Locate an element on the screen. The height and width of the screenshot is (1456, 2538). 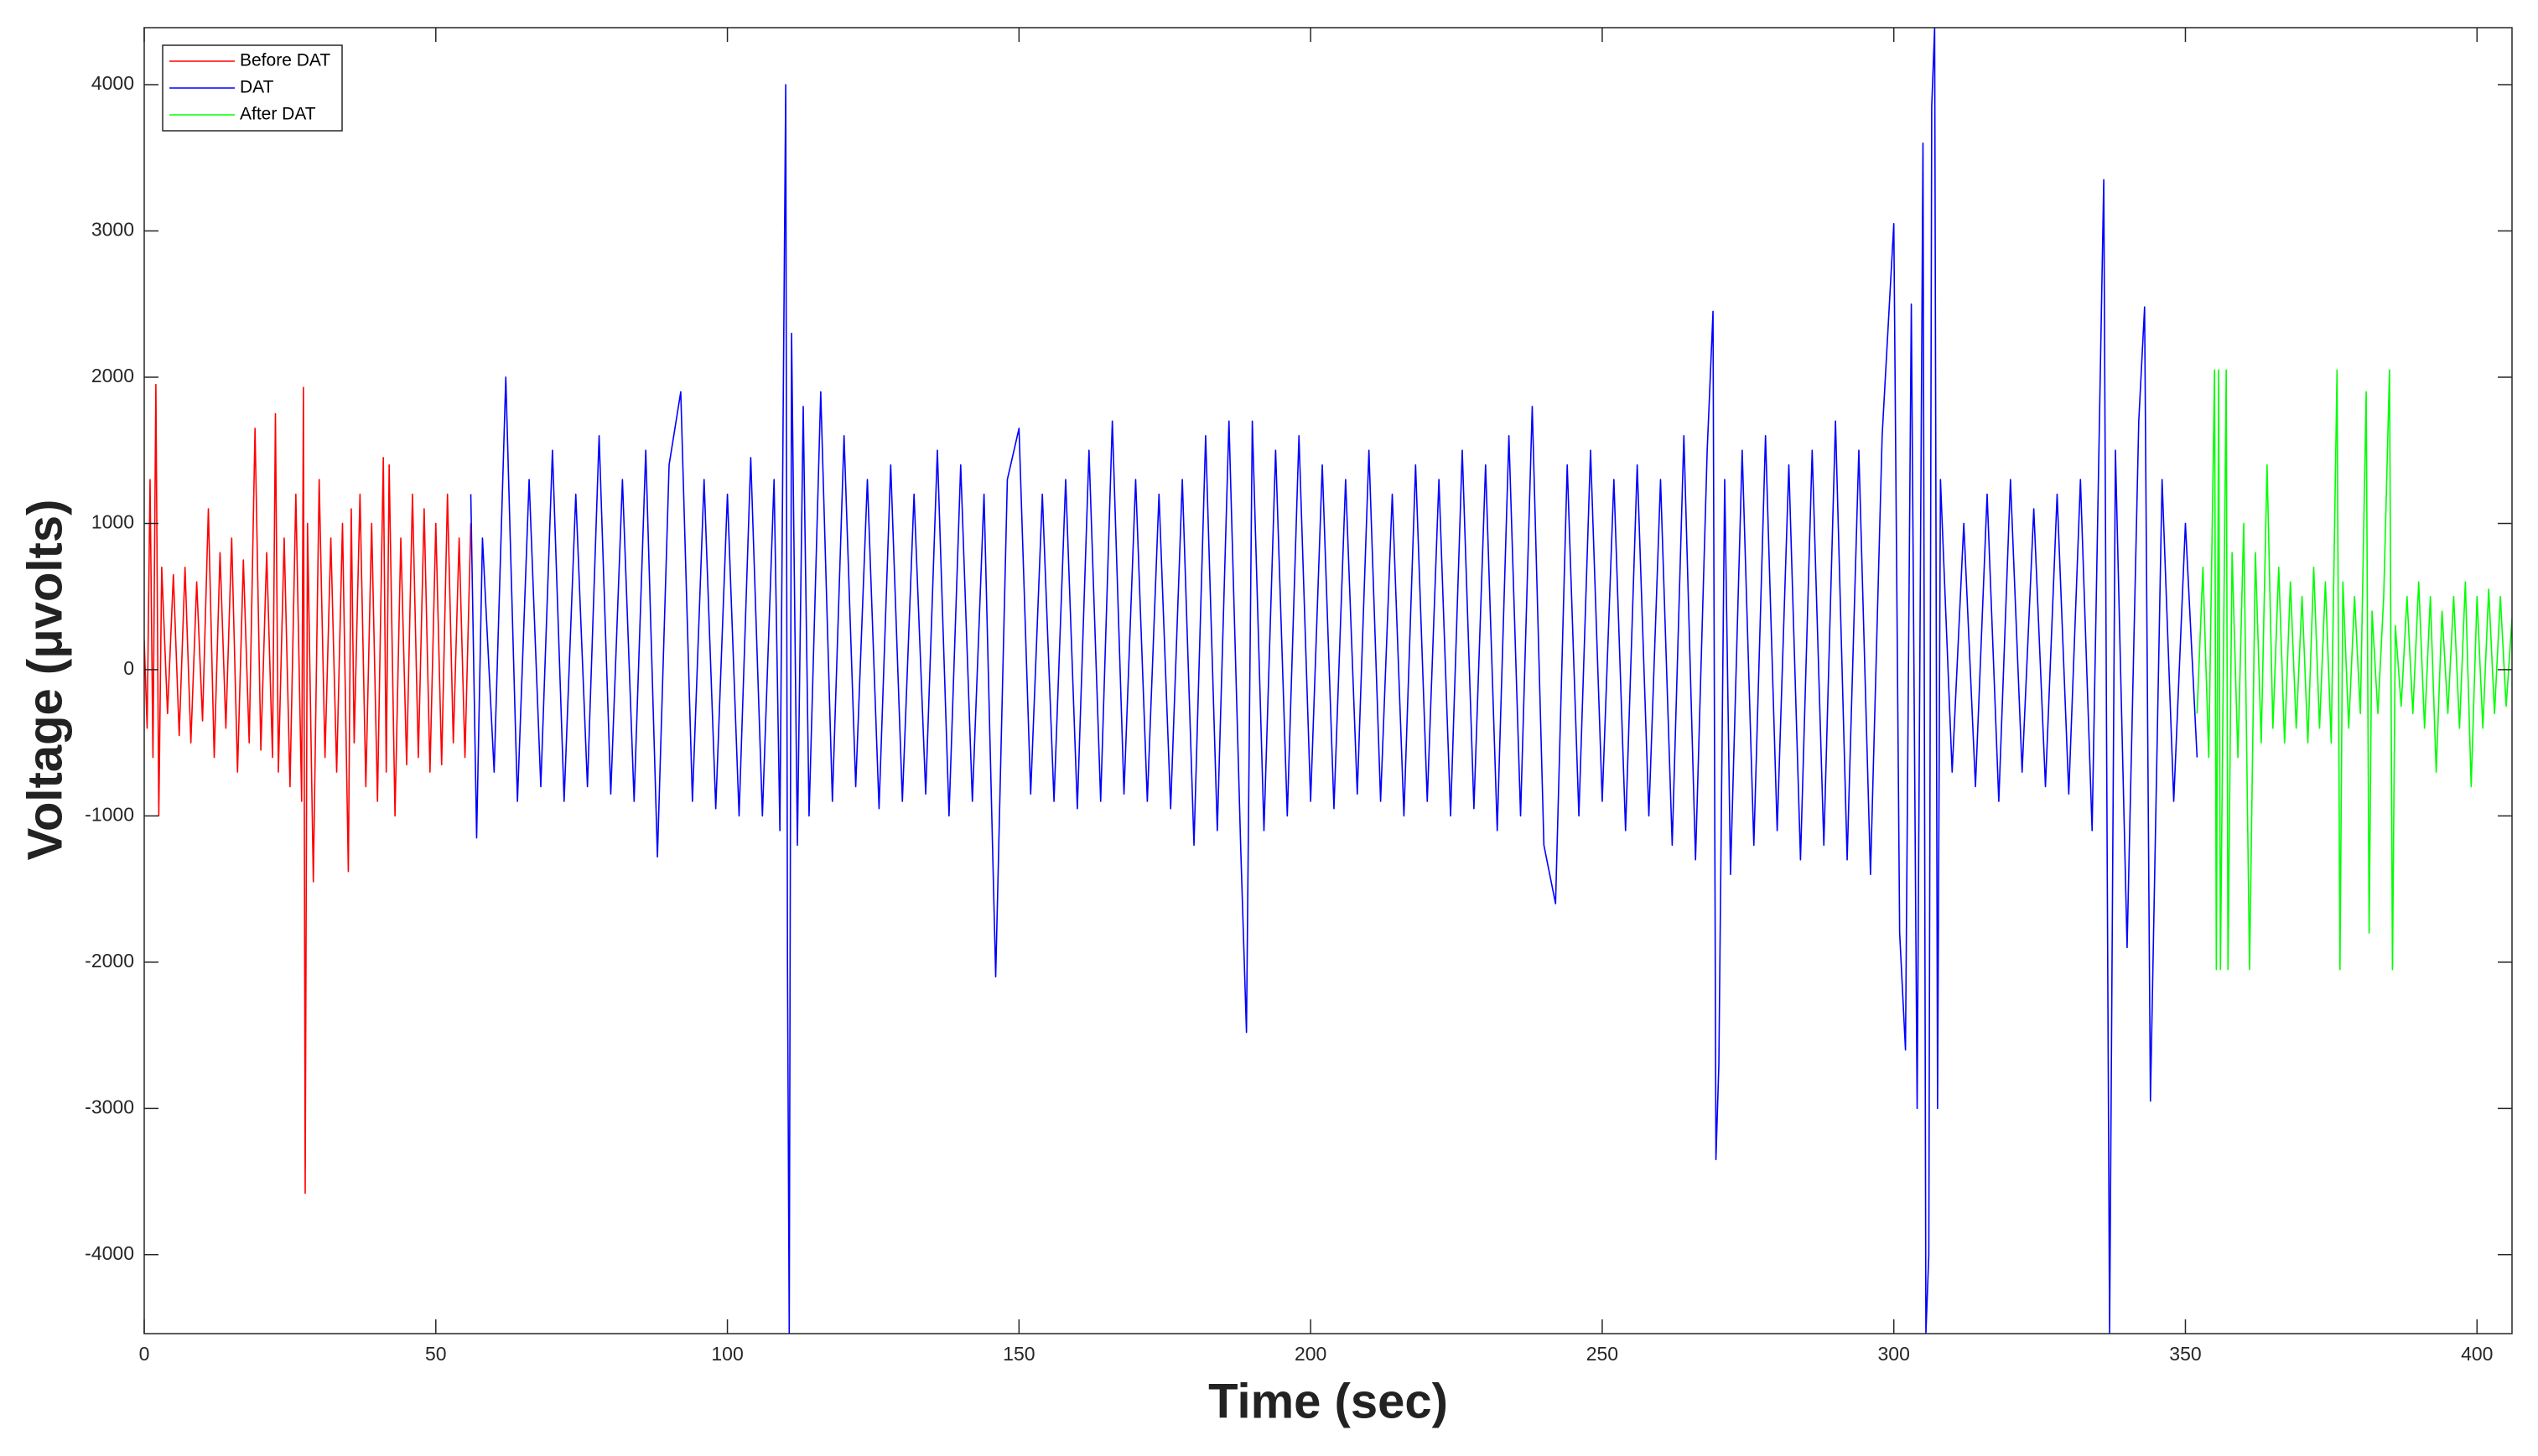
y-tick-label: 3000 is located at coordinates (112, 230).